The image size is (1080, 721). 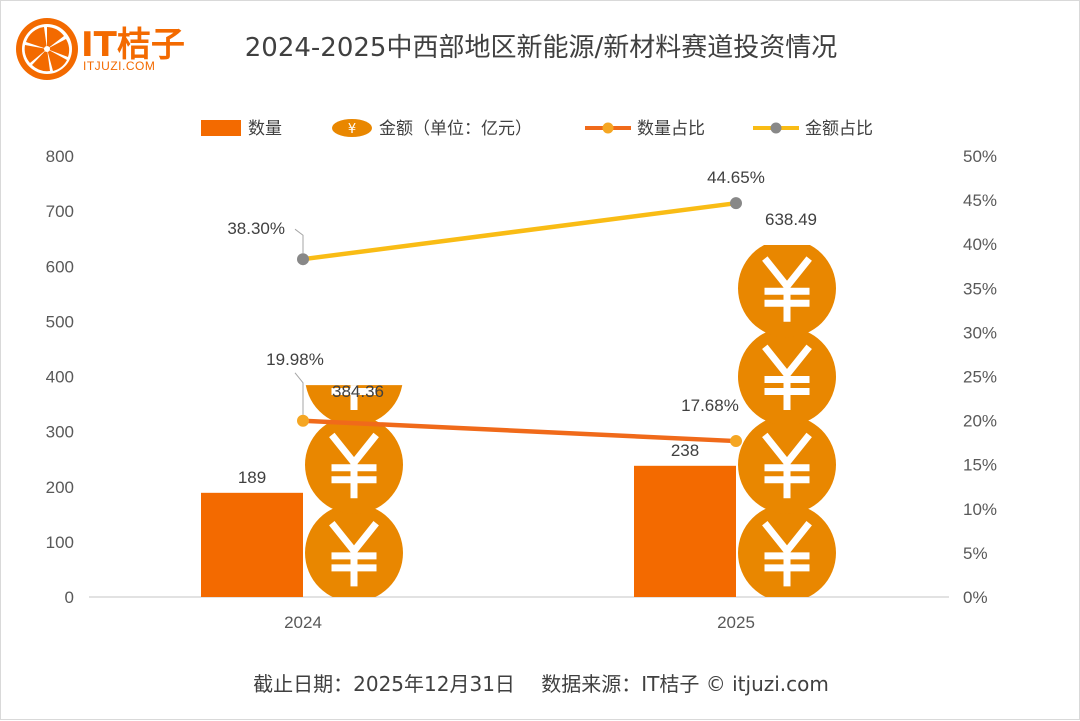 I want to click on legend-label-amount: 金额（单位：亿元）, so click(x=455, y=129).